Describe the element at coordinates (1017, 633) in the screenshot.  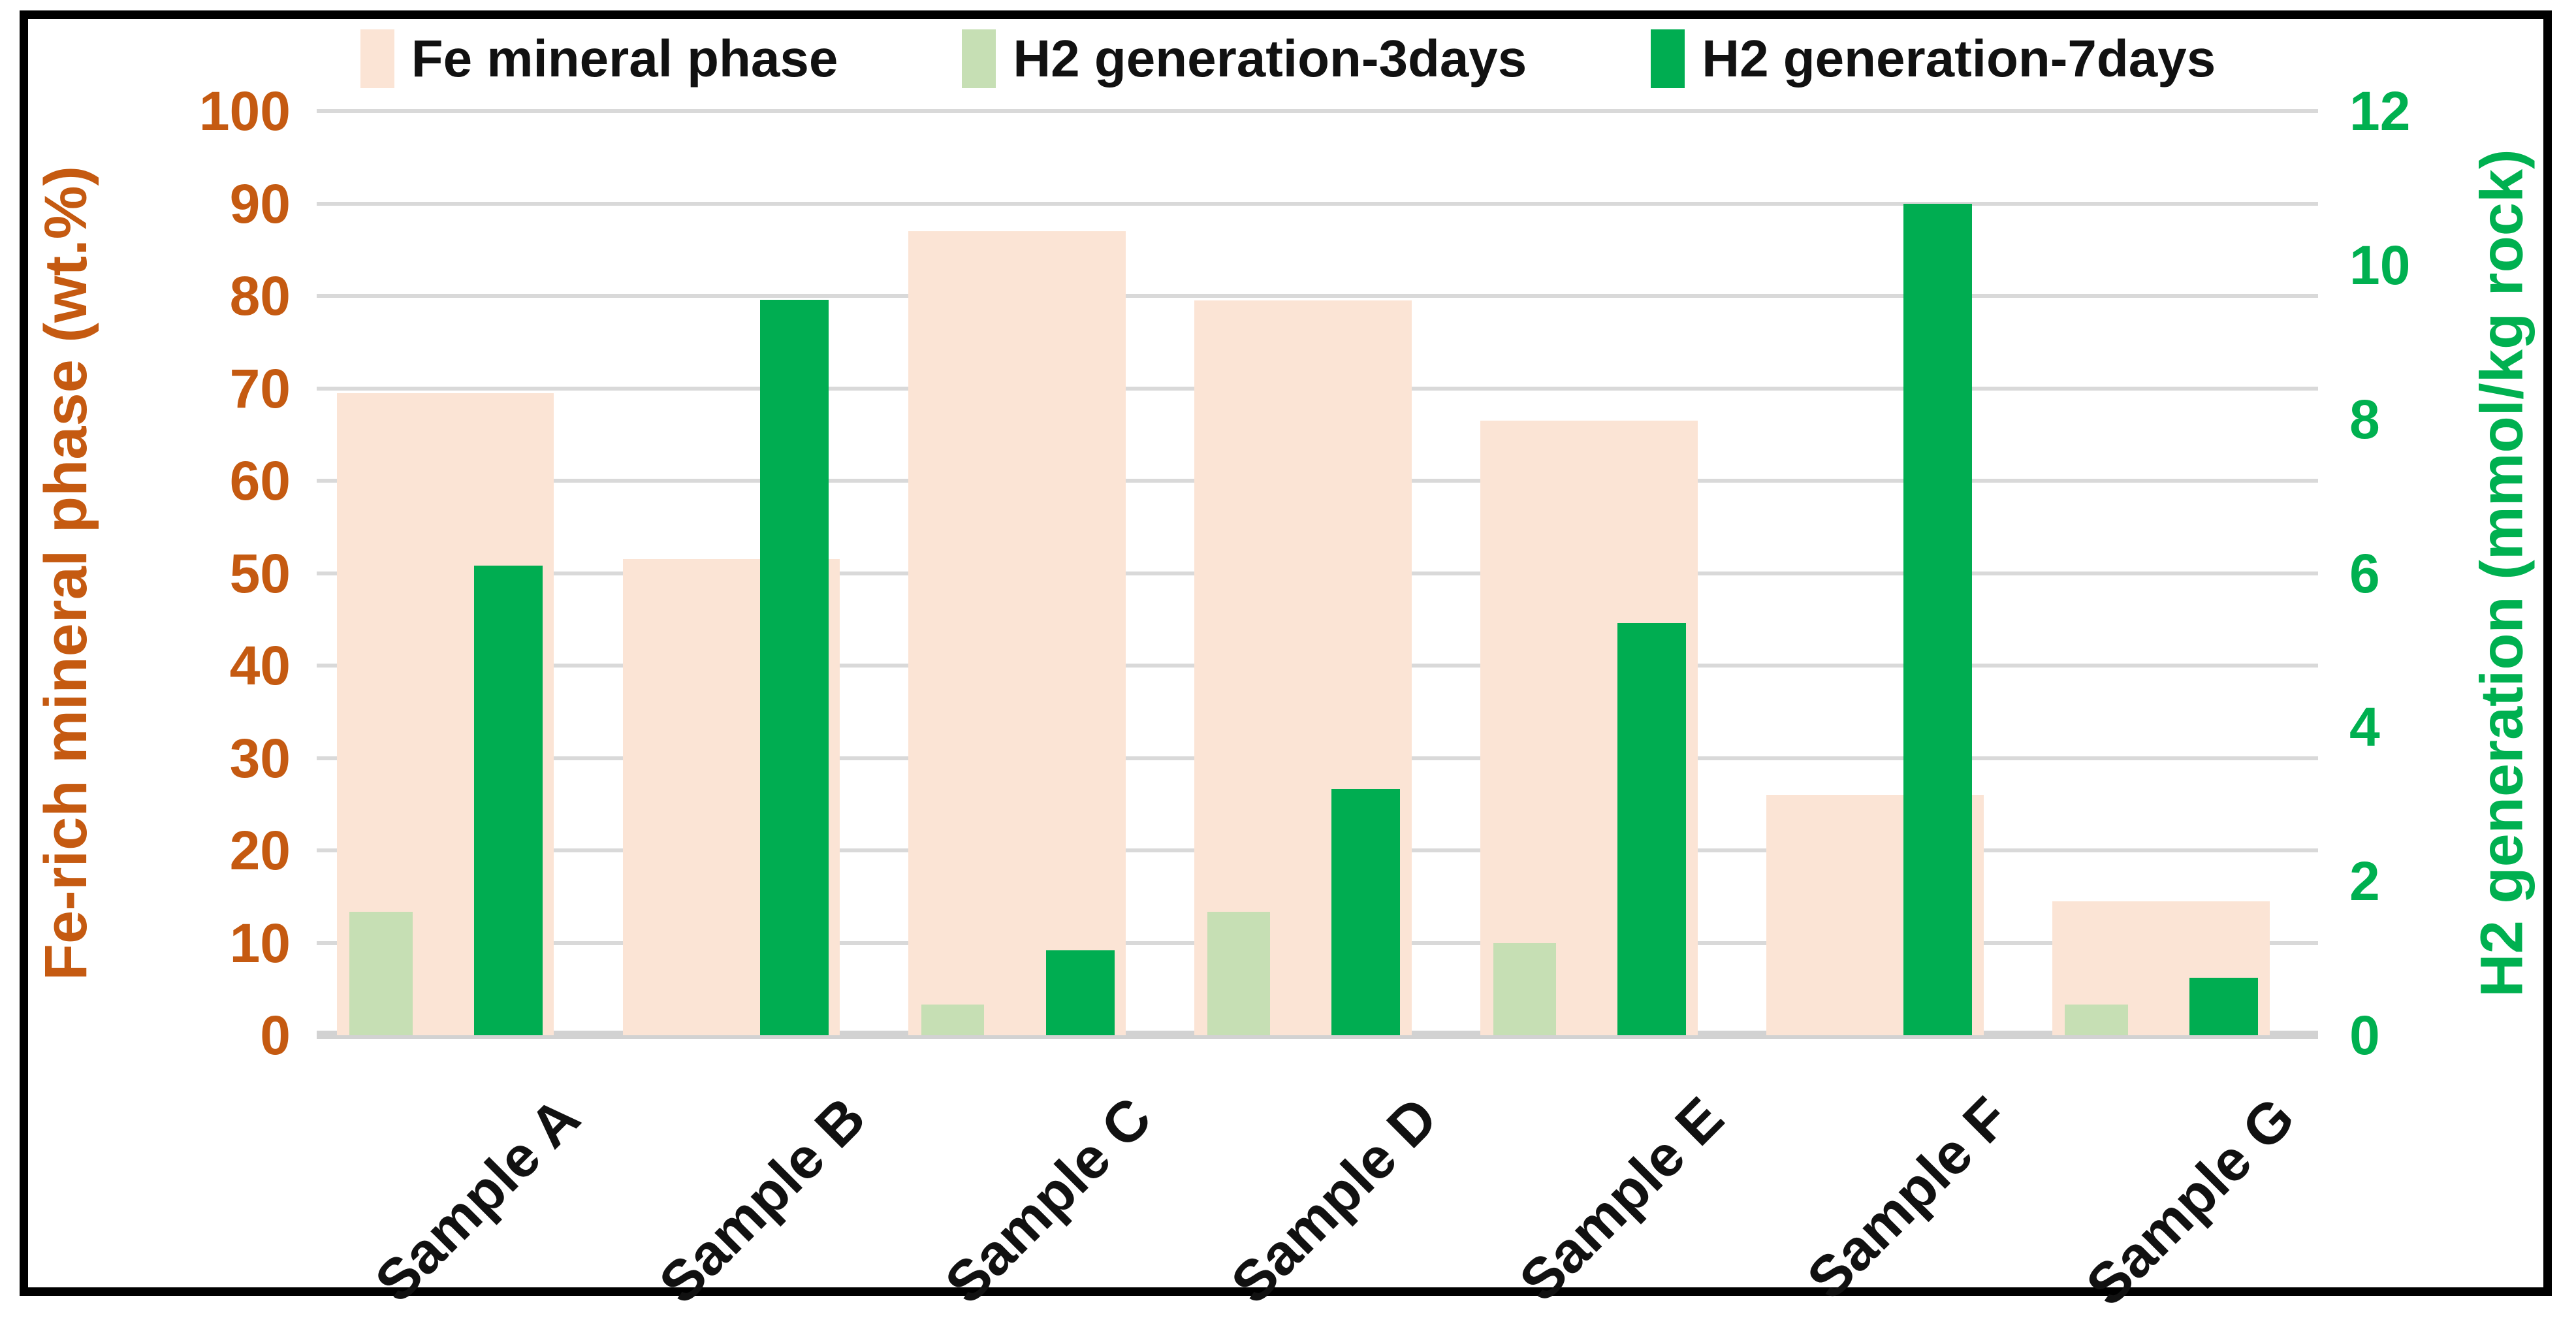
I see `bar-fe-mineral-phase-sample-c` at that location.